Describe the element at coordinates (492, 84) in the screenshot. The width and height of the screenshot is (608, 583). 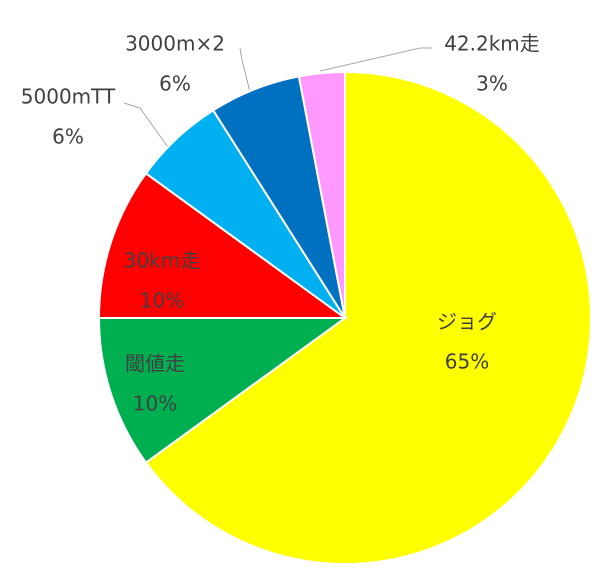
I see `slice-value-label: 3%` at that location.